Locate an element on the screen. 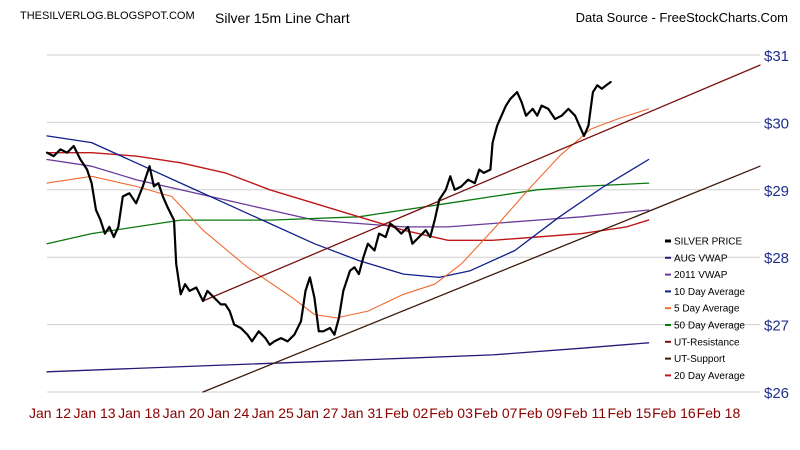  legend-label-day20: 20 Day Average is located at coordinates (709, 376).